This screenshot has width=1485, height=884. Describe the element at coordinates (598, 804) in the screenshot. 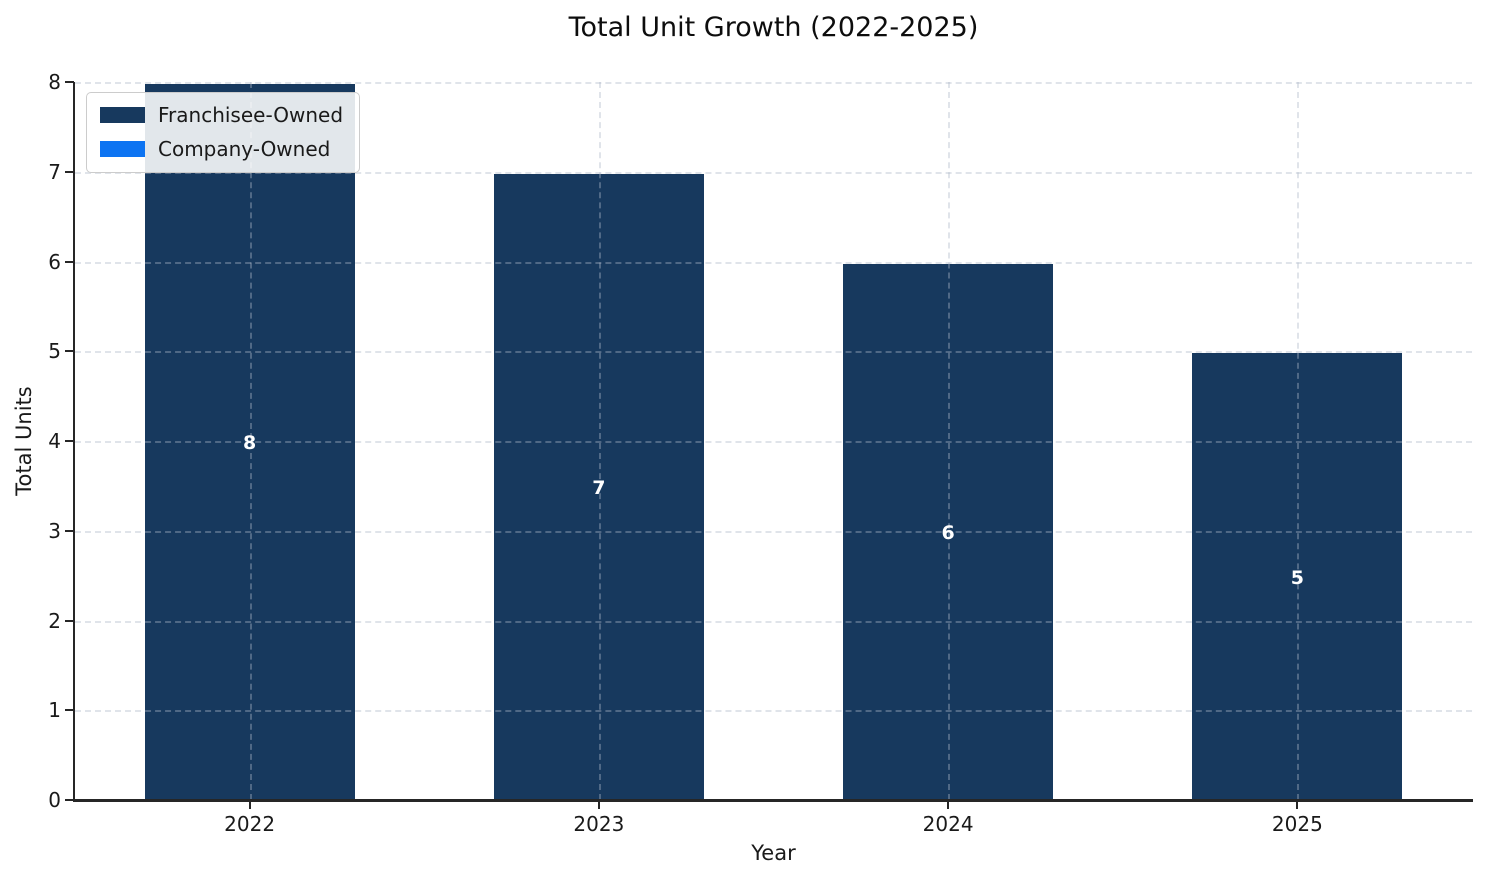

I see `x-tick-mark-2023` at that location.